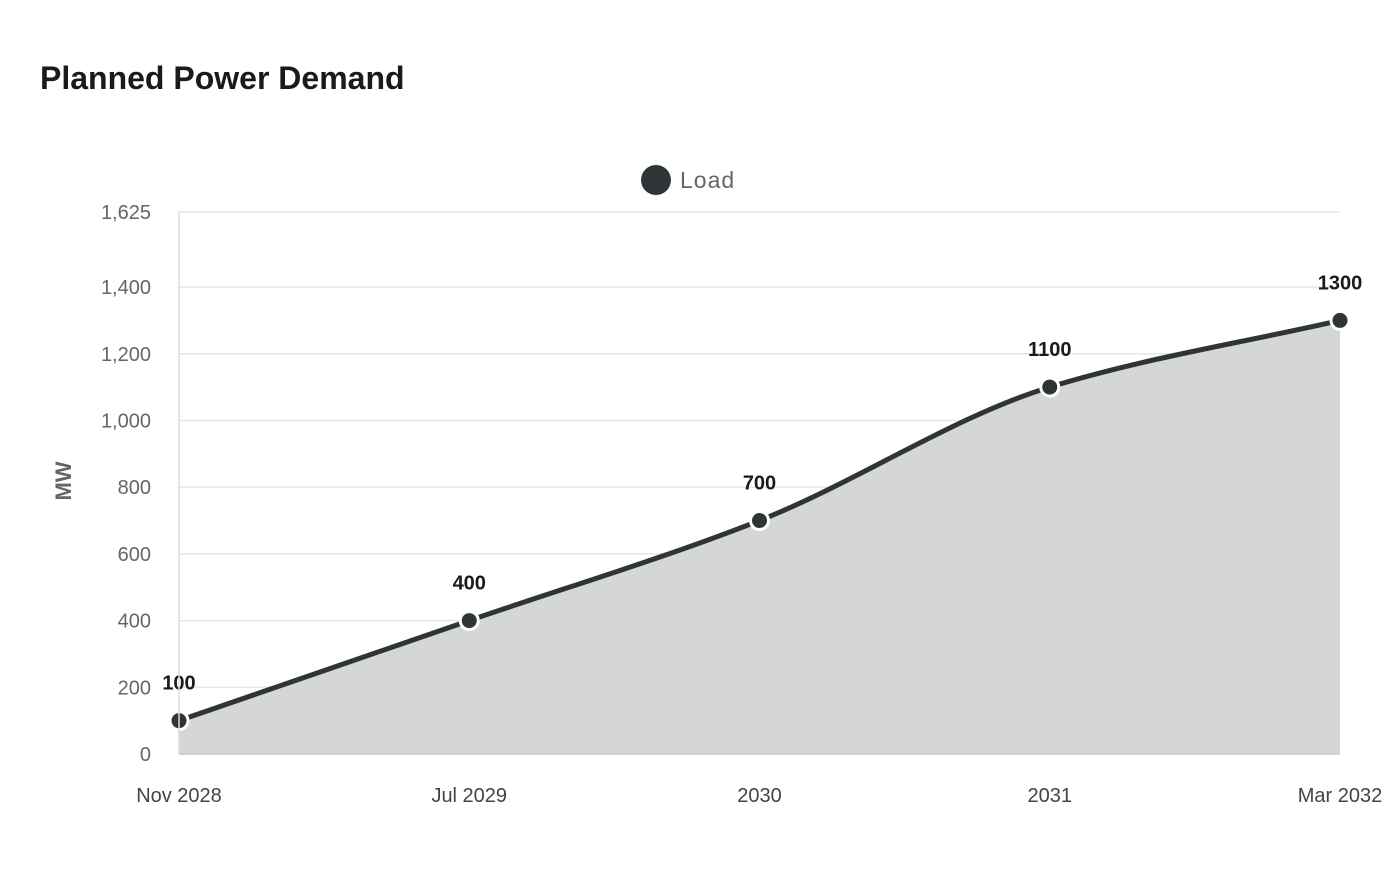 The height and width of the screenshot is (880, 1400). What do you see at coordinates (1049, 350) in the screenshot?
I see `data-label: 1100` at bounding box center [1049, 350].